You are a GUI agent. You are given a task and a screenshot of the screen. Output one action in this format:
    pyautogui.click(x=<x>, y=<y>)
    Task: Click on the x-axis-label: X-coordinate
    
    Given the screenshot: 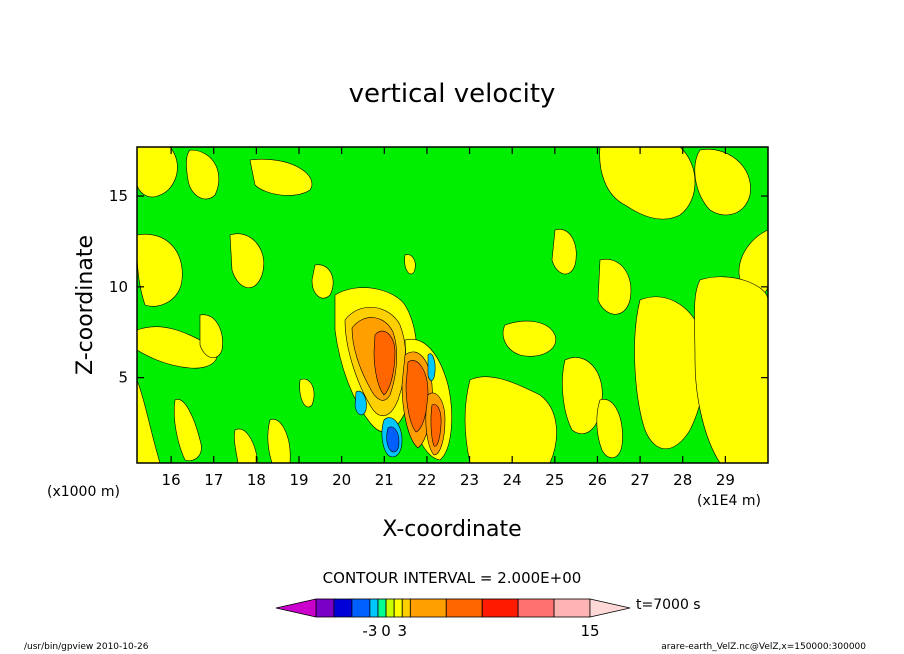 What is the action you would take?
    pyautogui.click(x=451, y=529)
    